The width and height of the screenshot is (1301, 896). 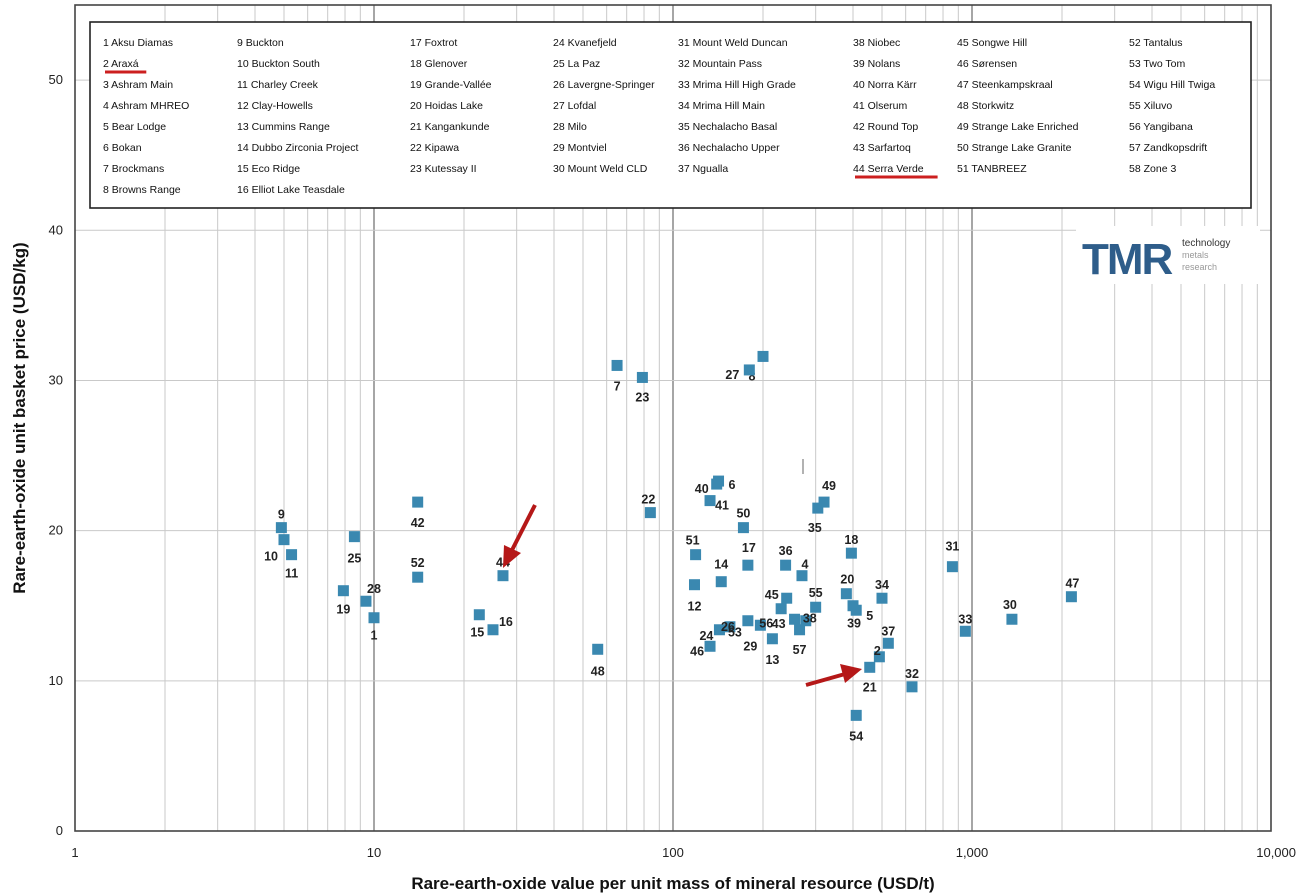 I want to click on data-label-25: 25, so click(x=354, y=559).